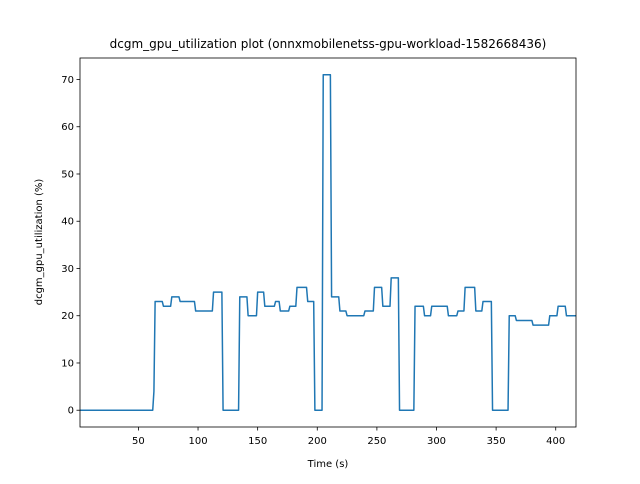 The height and width of the screenshot is (484, 640). I want to click on x-tick-label: 300, so click(436, 441).